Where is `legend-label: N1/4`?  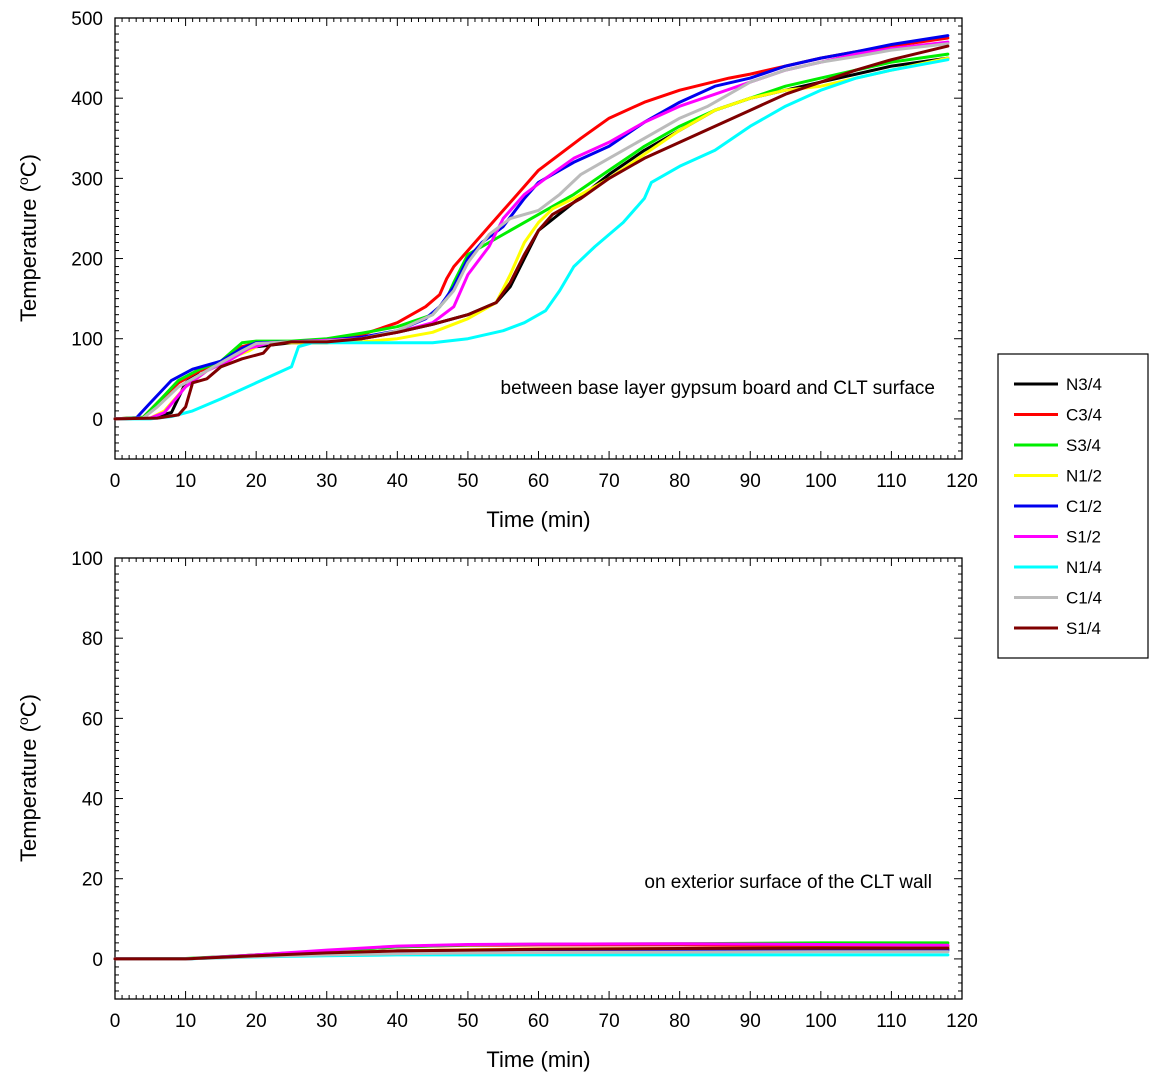 legend-label: N1/4 is located at coordinates (1084, 567).